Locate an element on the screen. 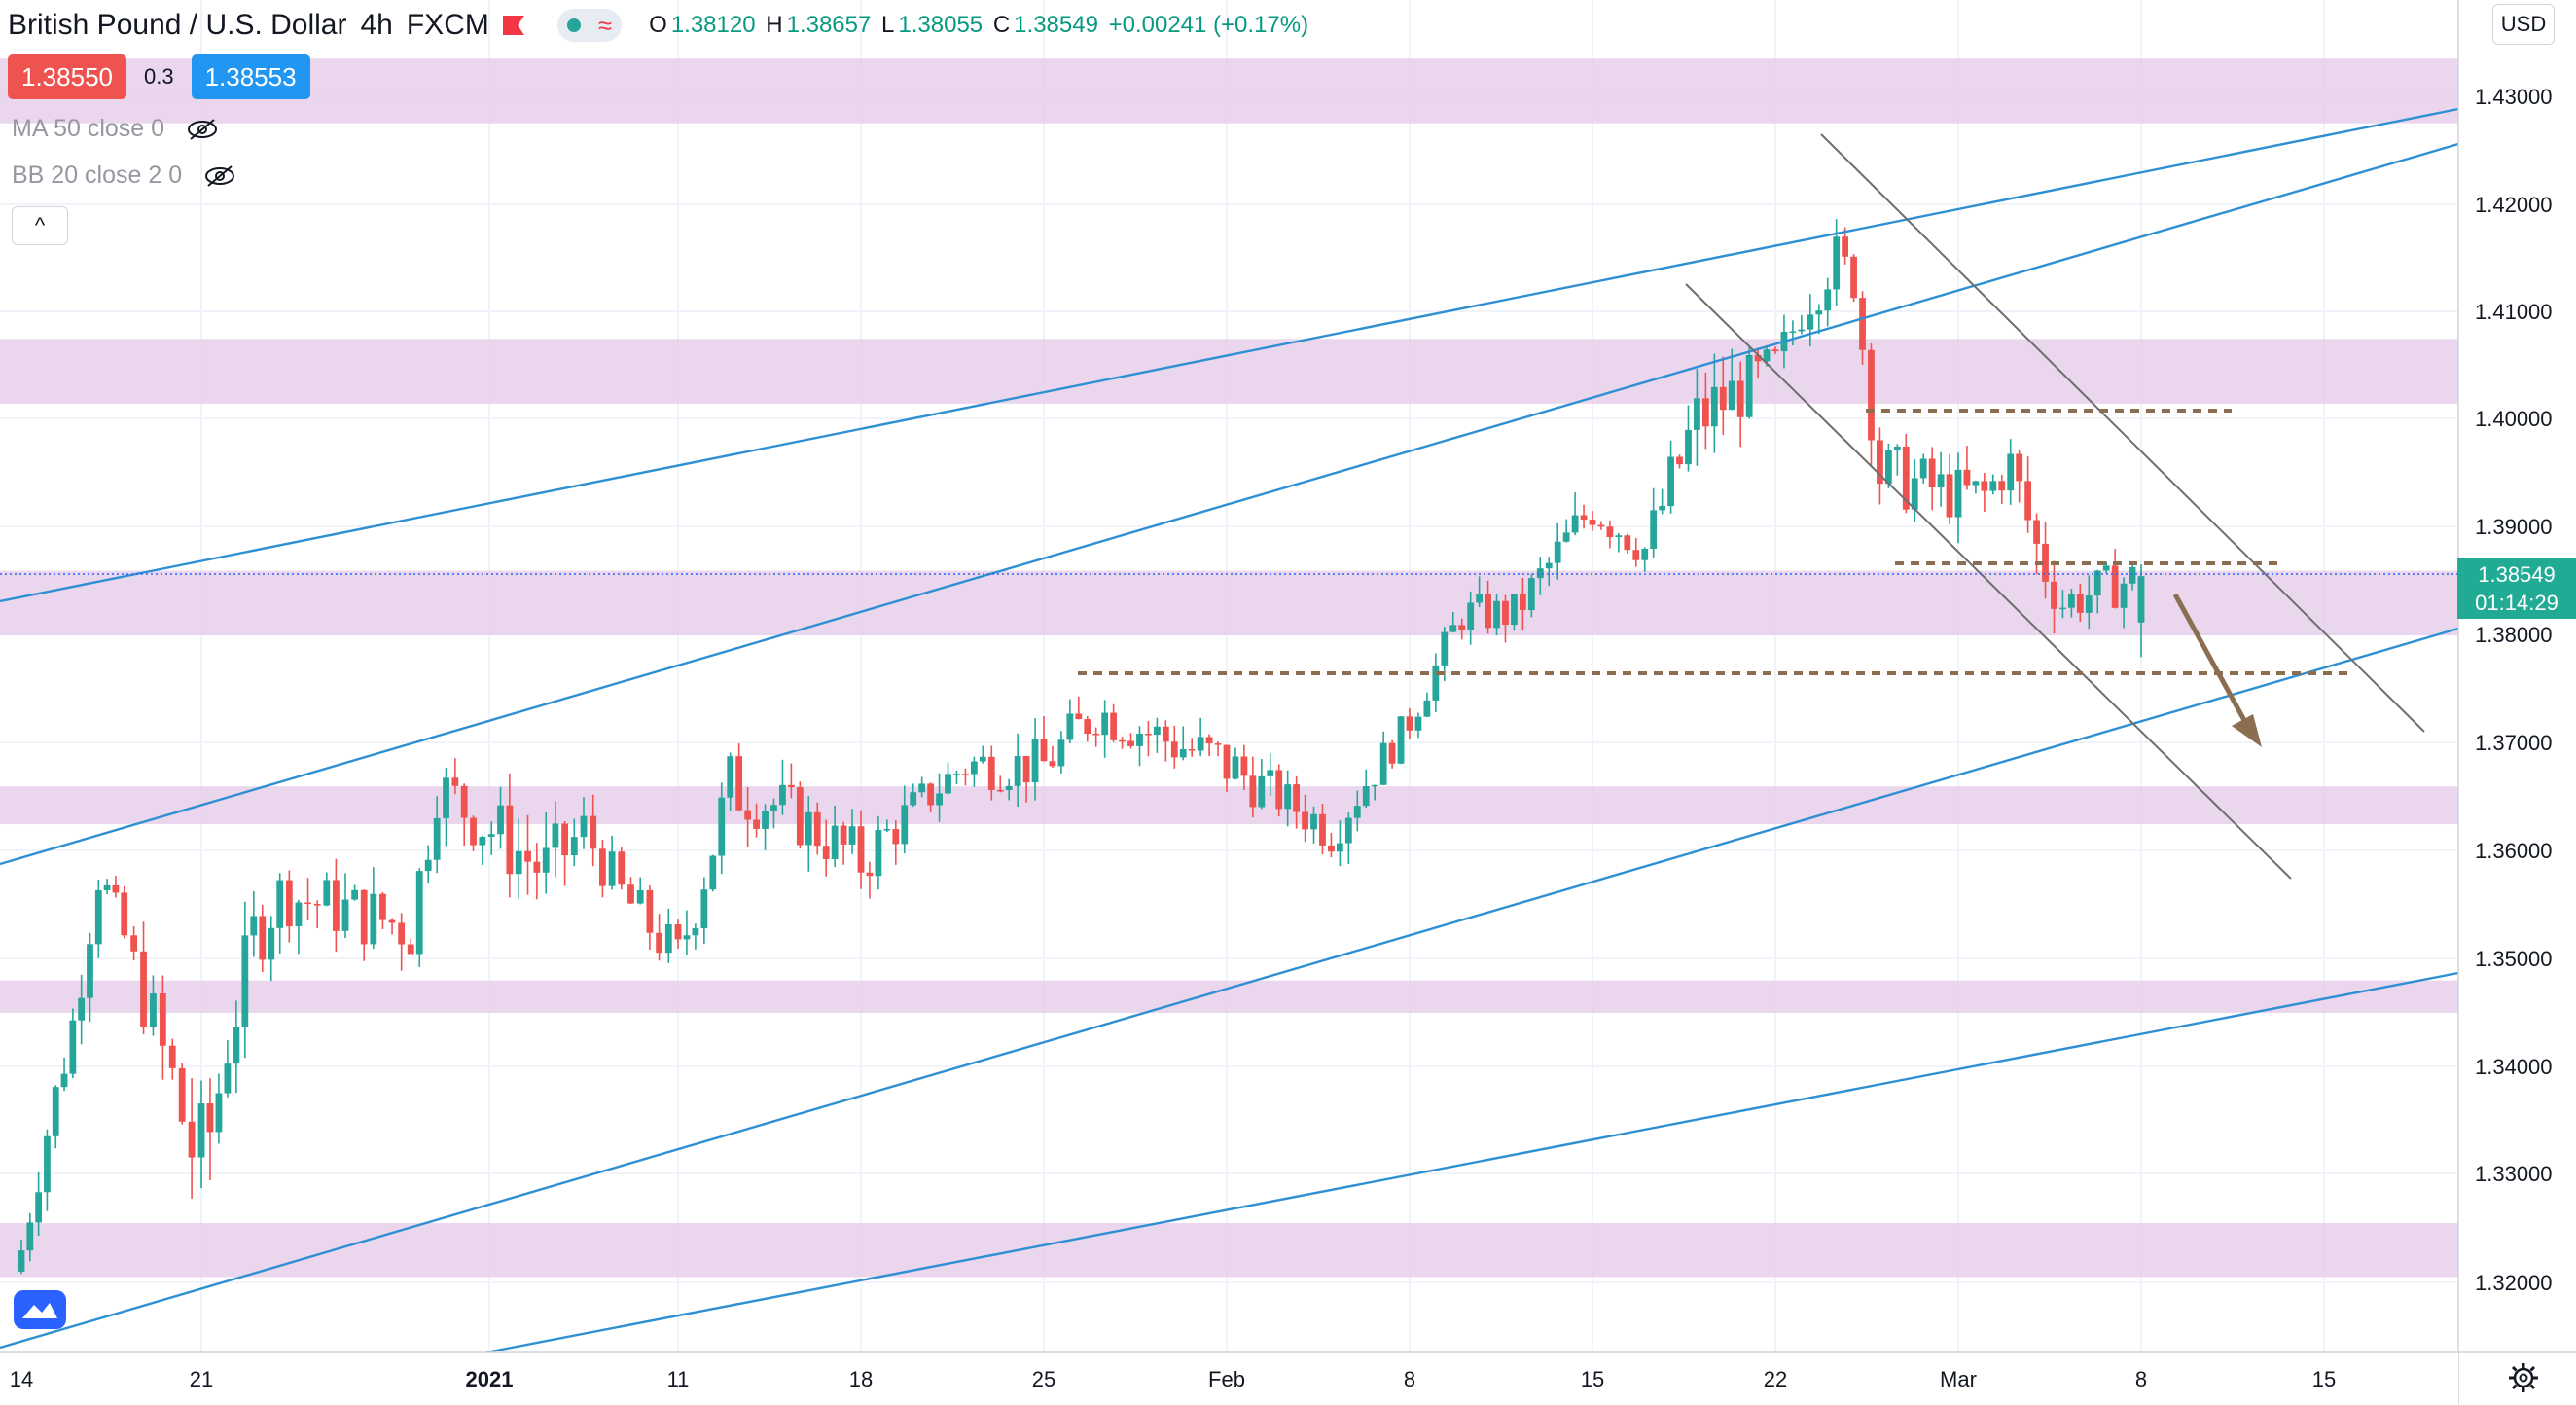 This screenshot has height=1405, width=2576. y-tick-1.33000: 1.33000 is located at coordinates (2514, 1174).